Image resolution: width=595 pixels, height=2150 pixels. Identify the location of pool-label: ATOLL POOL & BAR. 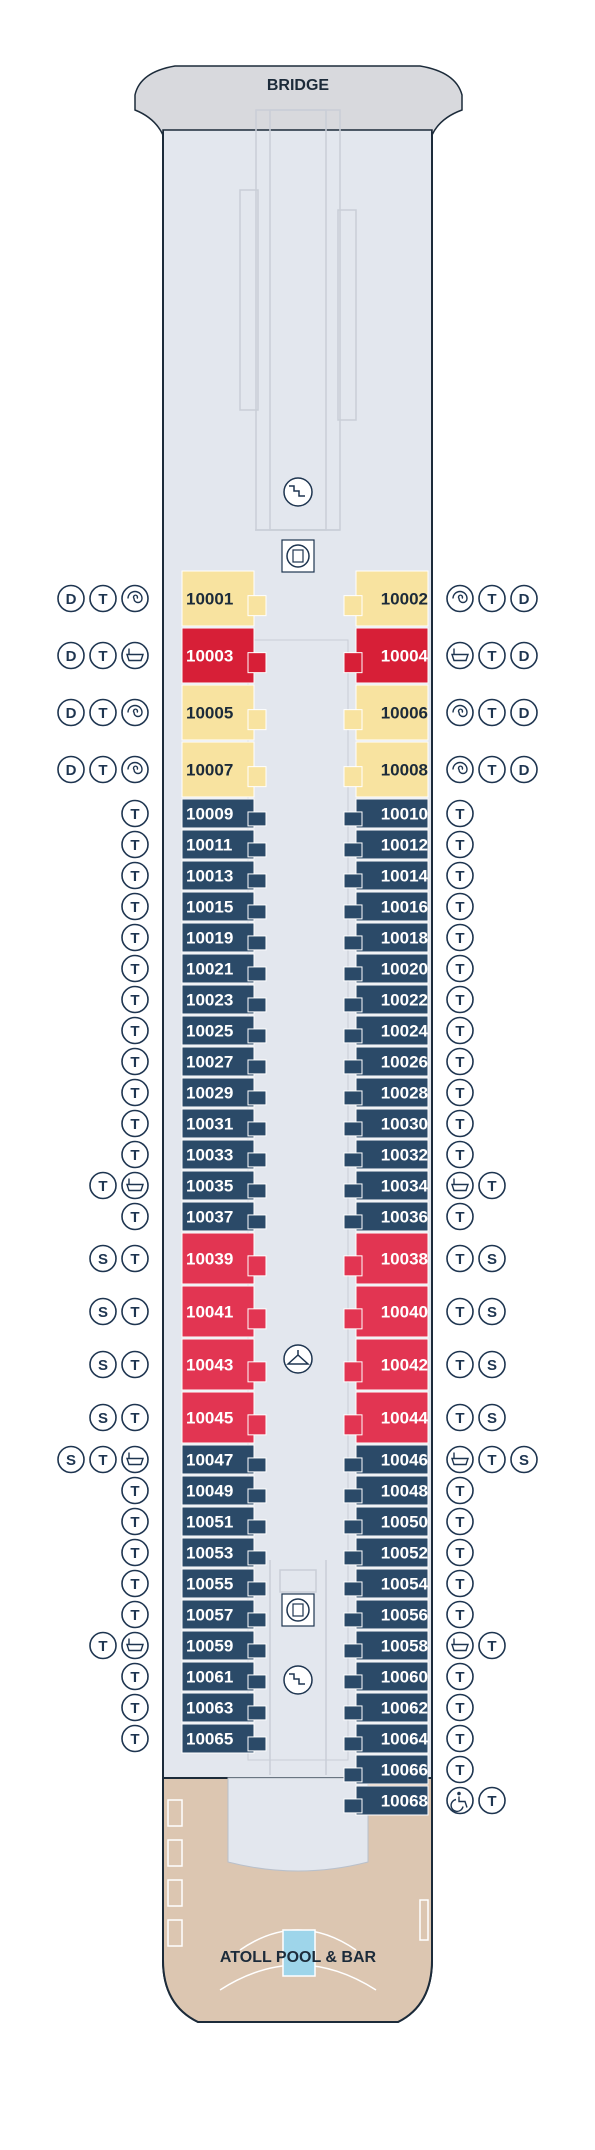
(298, 1957).